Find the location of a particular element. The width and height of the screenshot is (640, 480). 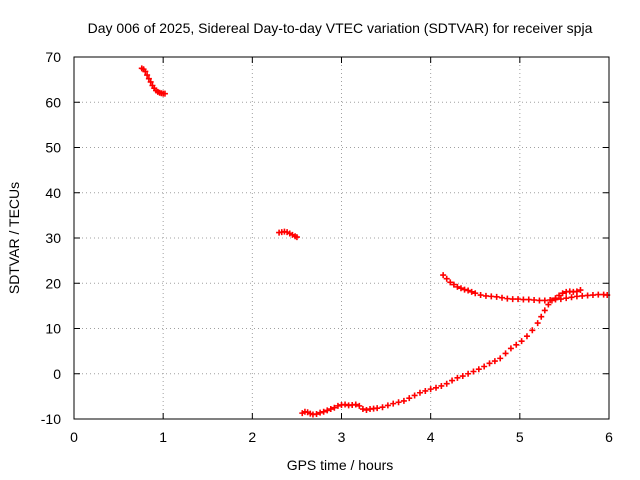

y-tick-label: 10 is located at coordinates (53, 329).